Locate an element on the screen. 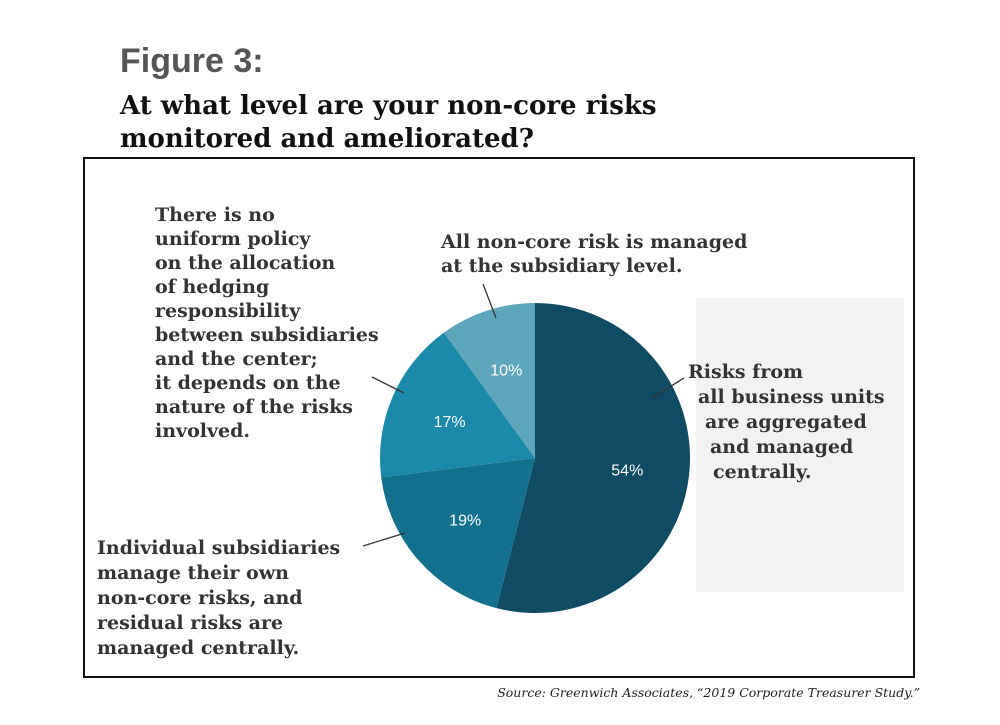 The height and width of the screenshot is (725, 1000). slice-value-label: 19% is located at coordinates (465, 521).